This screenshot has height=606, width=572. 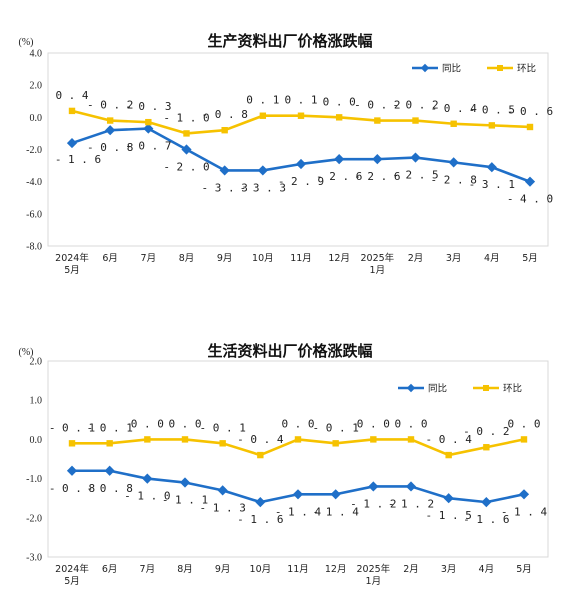 I want to click on data-label: - 1 . 6, so click(x=486, y=519).